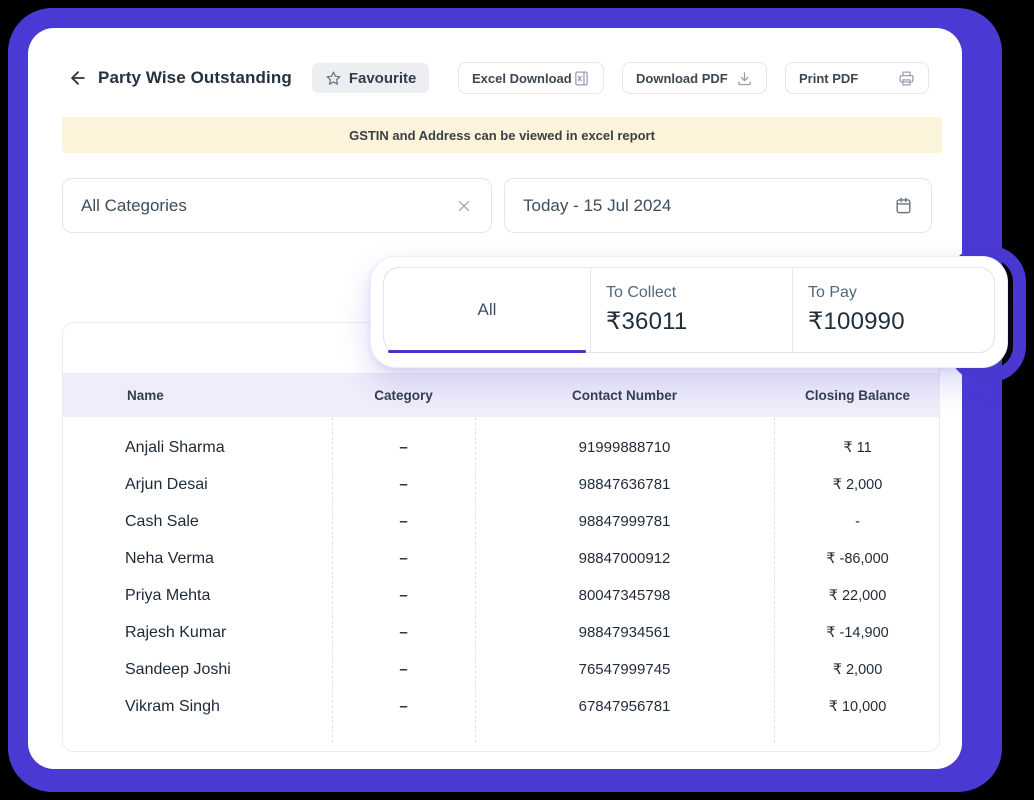 This screenshot has width=1034, height=800. What do you see at coordinates (145, 395) in the screenshot?
I see `column-header-name: Name` at bounding box center [145, 395].